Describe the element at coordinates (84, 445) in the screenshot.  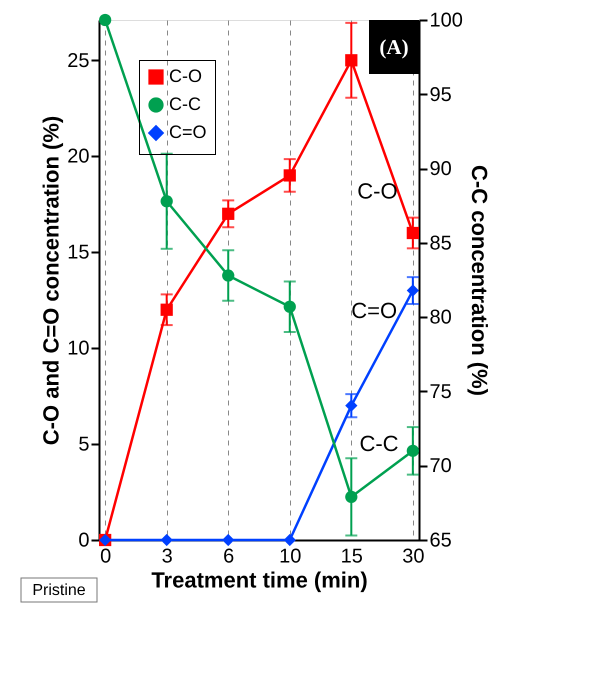
I see `y-tick-label: 5` at that location.